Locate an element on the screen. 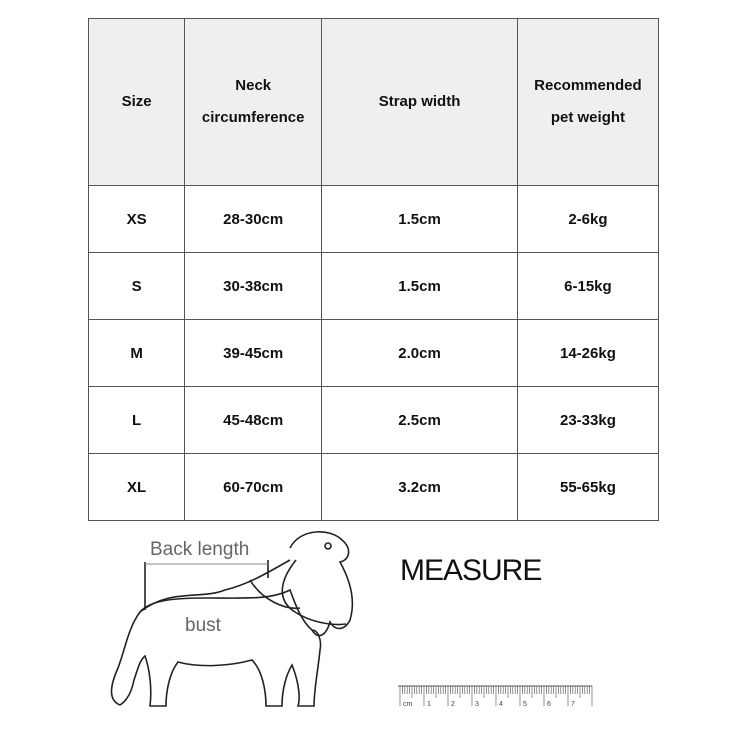 This screenshot has height=750, width=750. header-text: Size is located at coordinates (136, 101).